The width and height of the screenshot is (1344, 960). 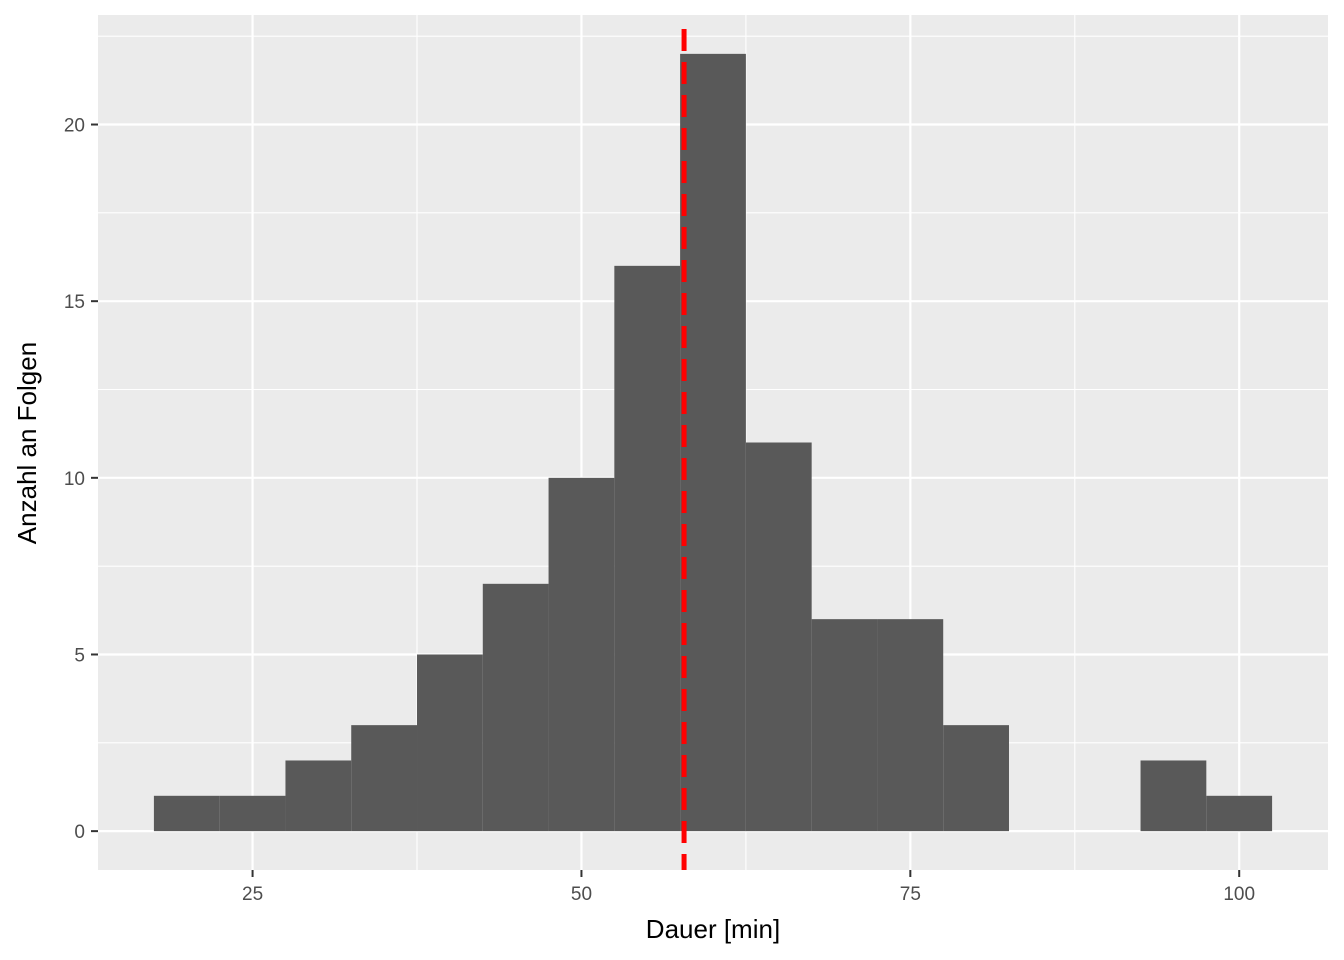 What do you see at coordinates (910, 894) in the screenshot?
I see `x-tick-label: 75` at bounding box center [910, 894].